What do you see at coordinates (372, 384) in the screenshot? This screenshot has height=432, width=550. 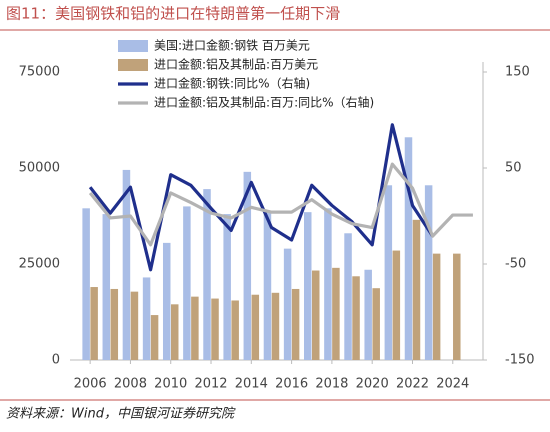 I see `x-tick-label: 2020` at bounding box center [372, 384].